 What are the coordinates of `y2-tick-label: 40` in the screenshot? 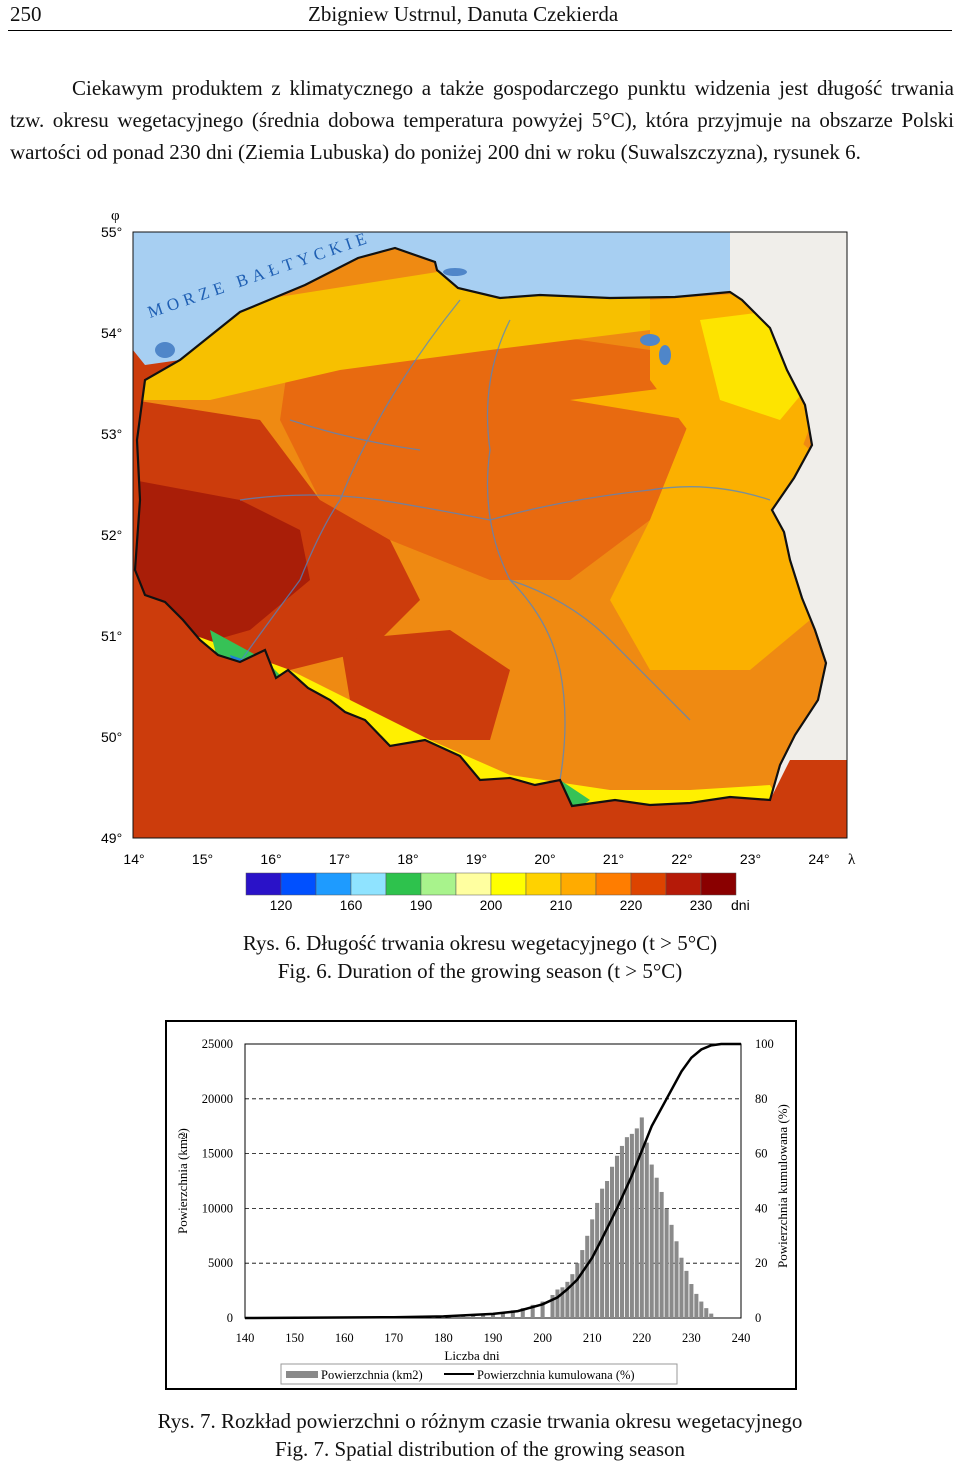 It's located at (761, 1208).